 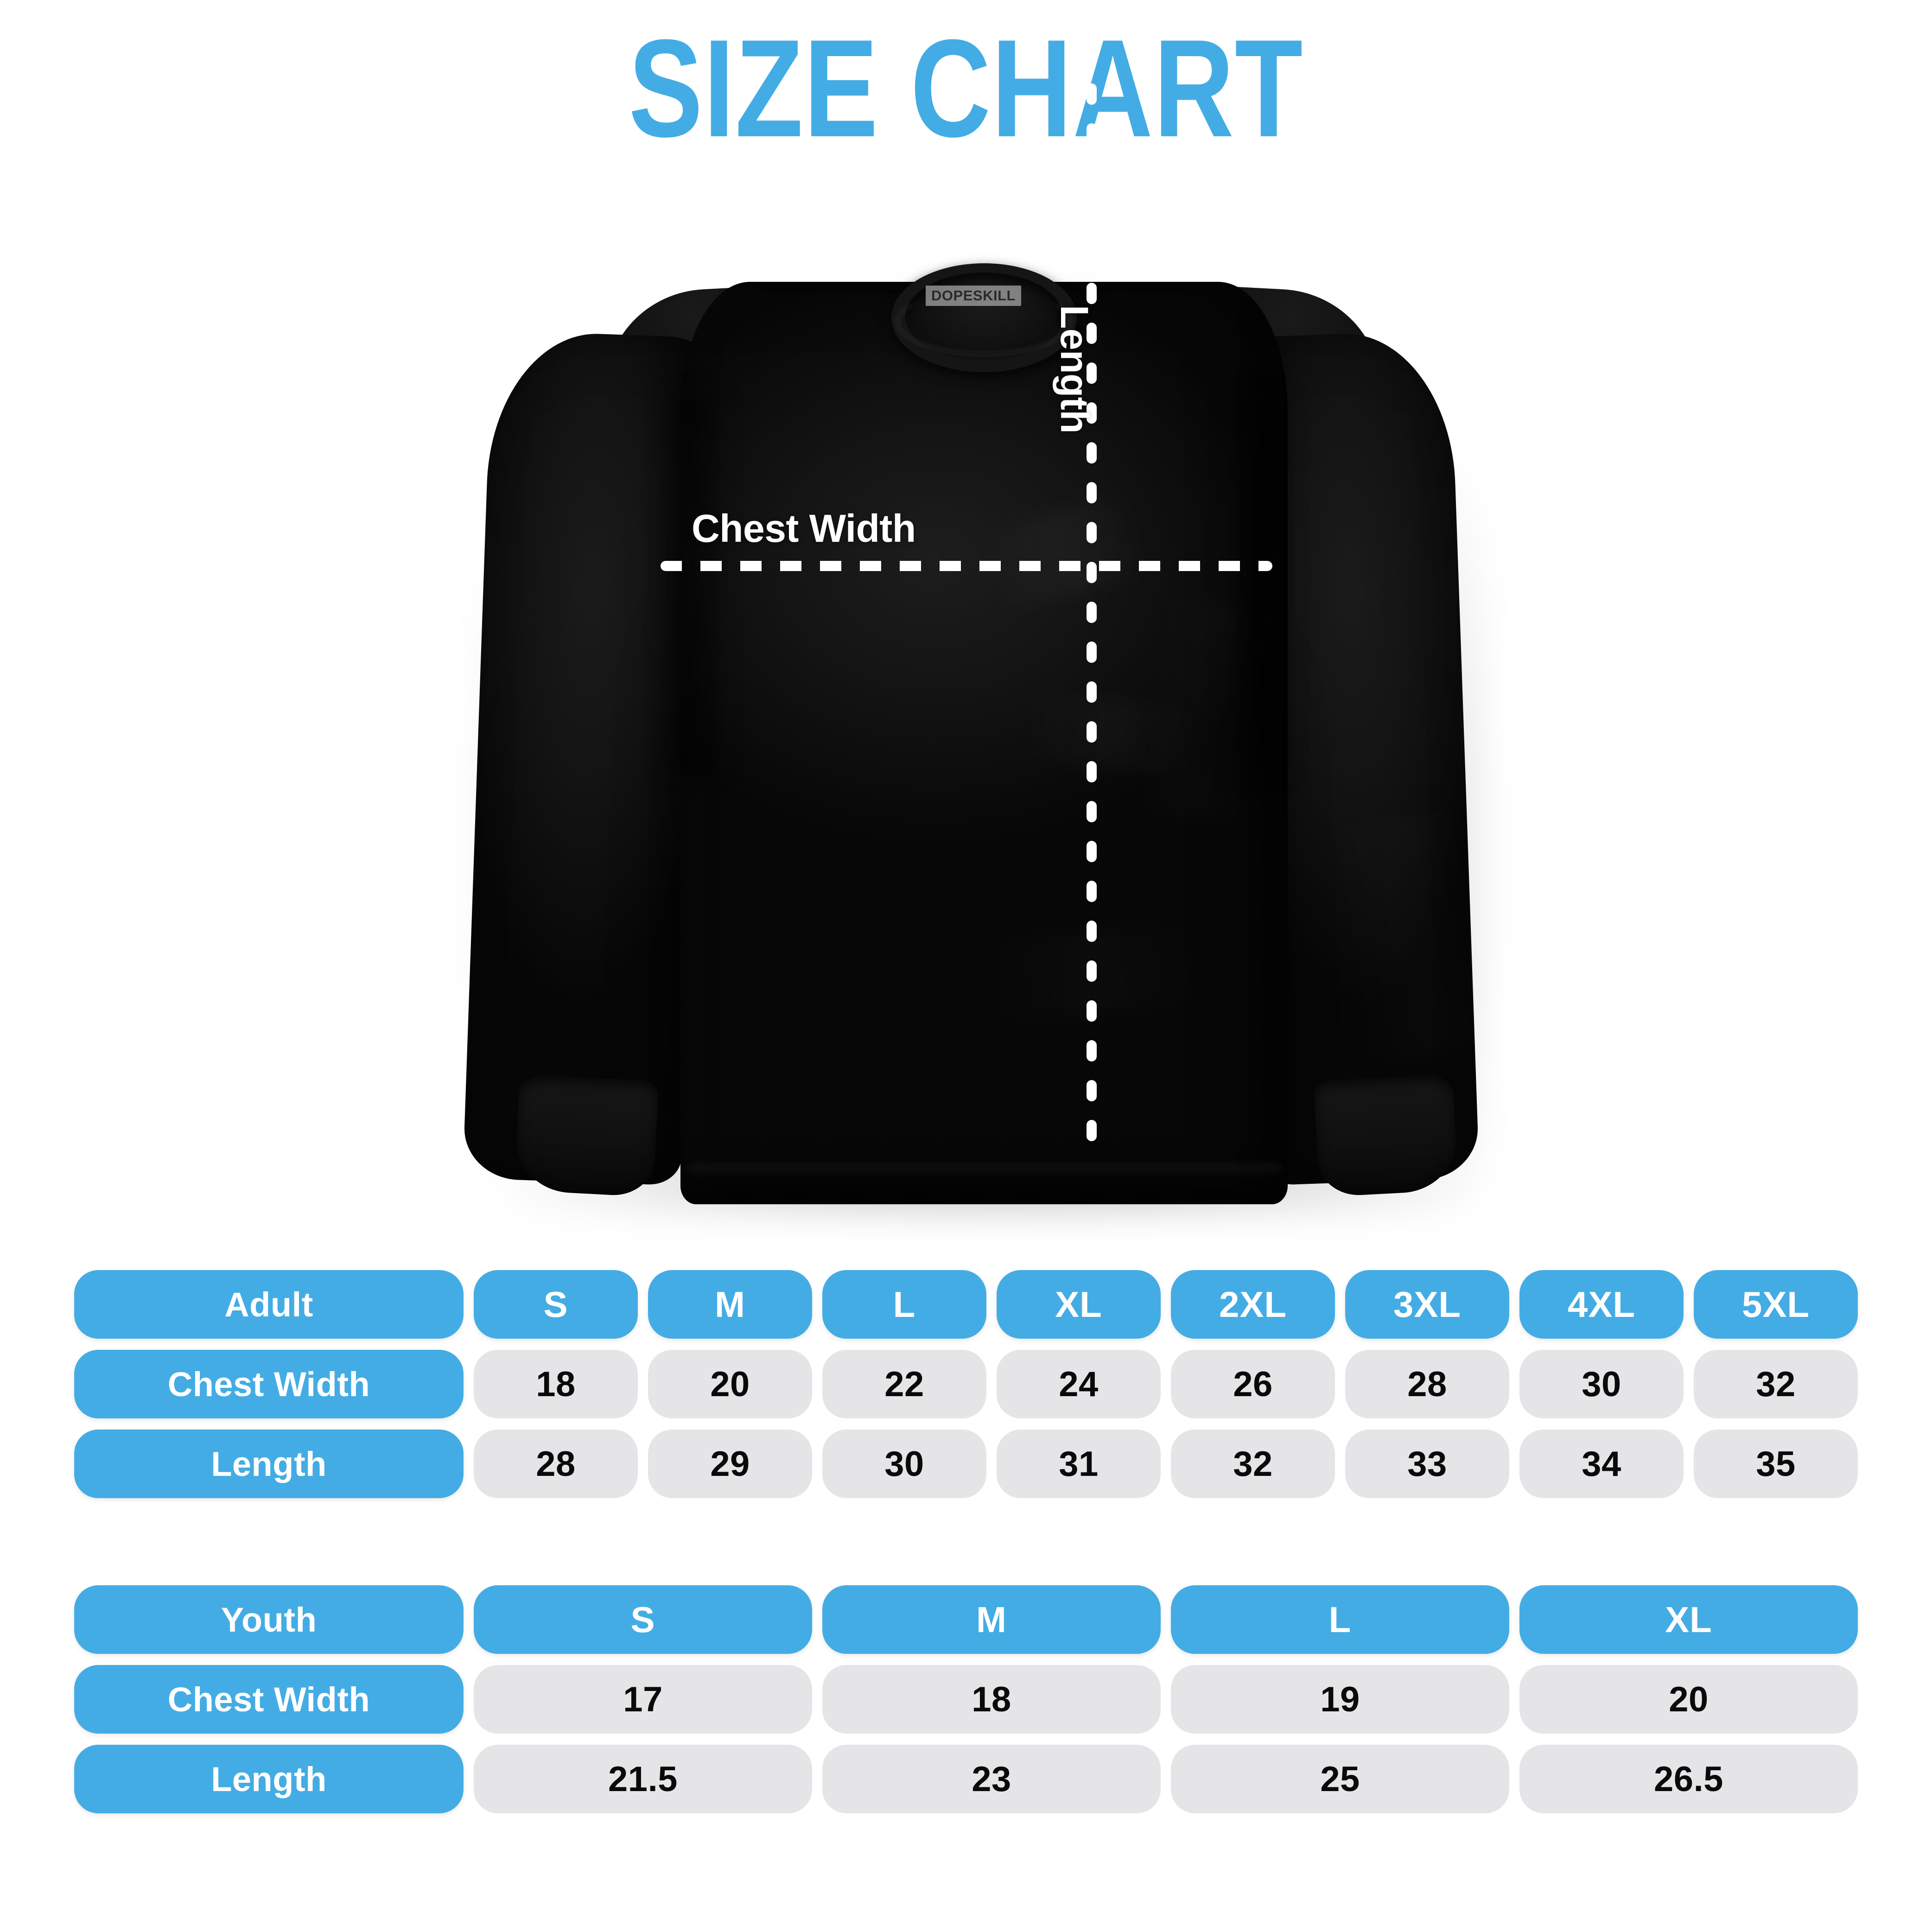 I want to click on size-header-adult-m: M, so click(x=730, y=1304).